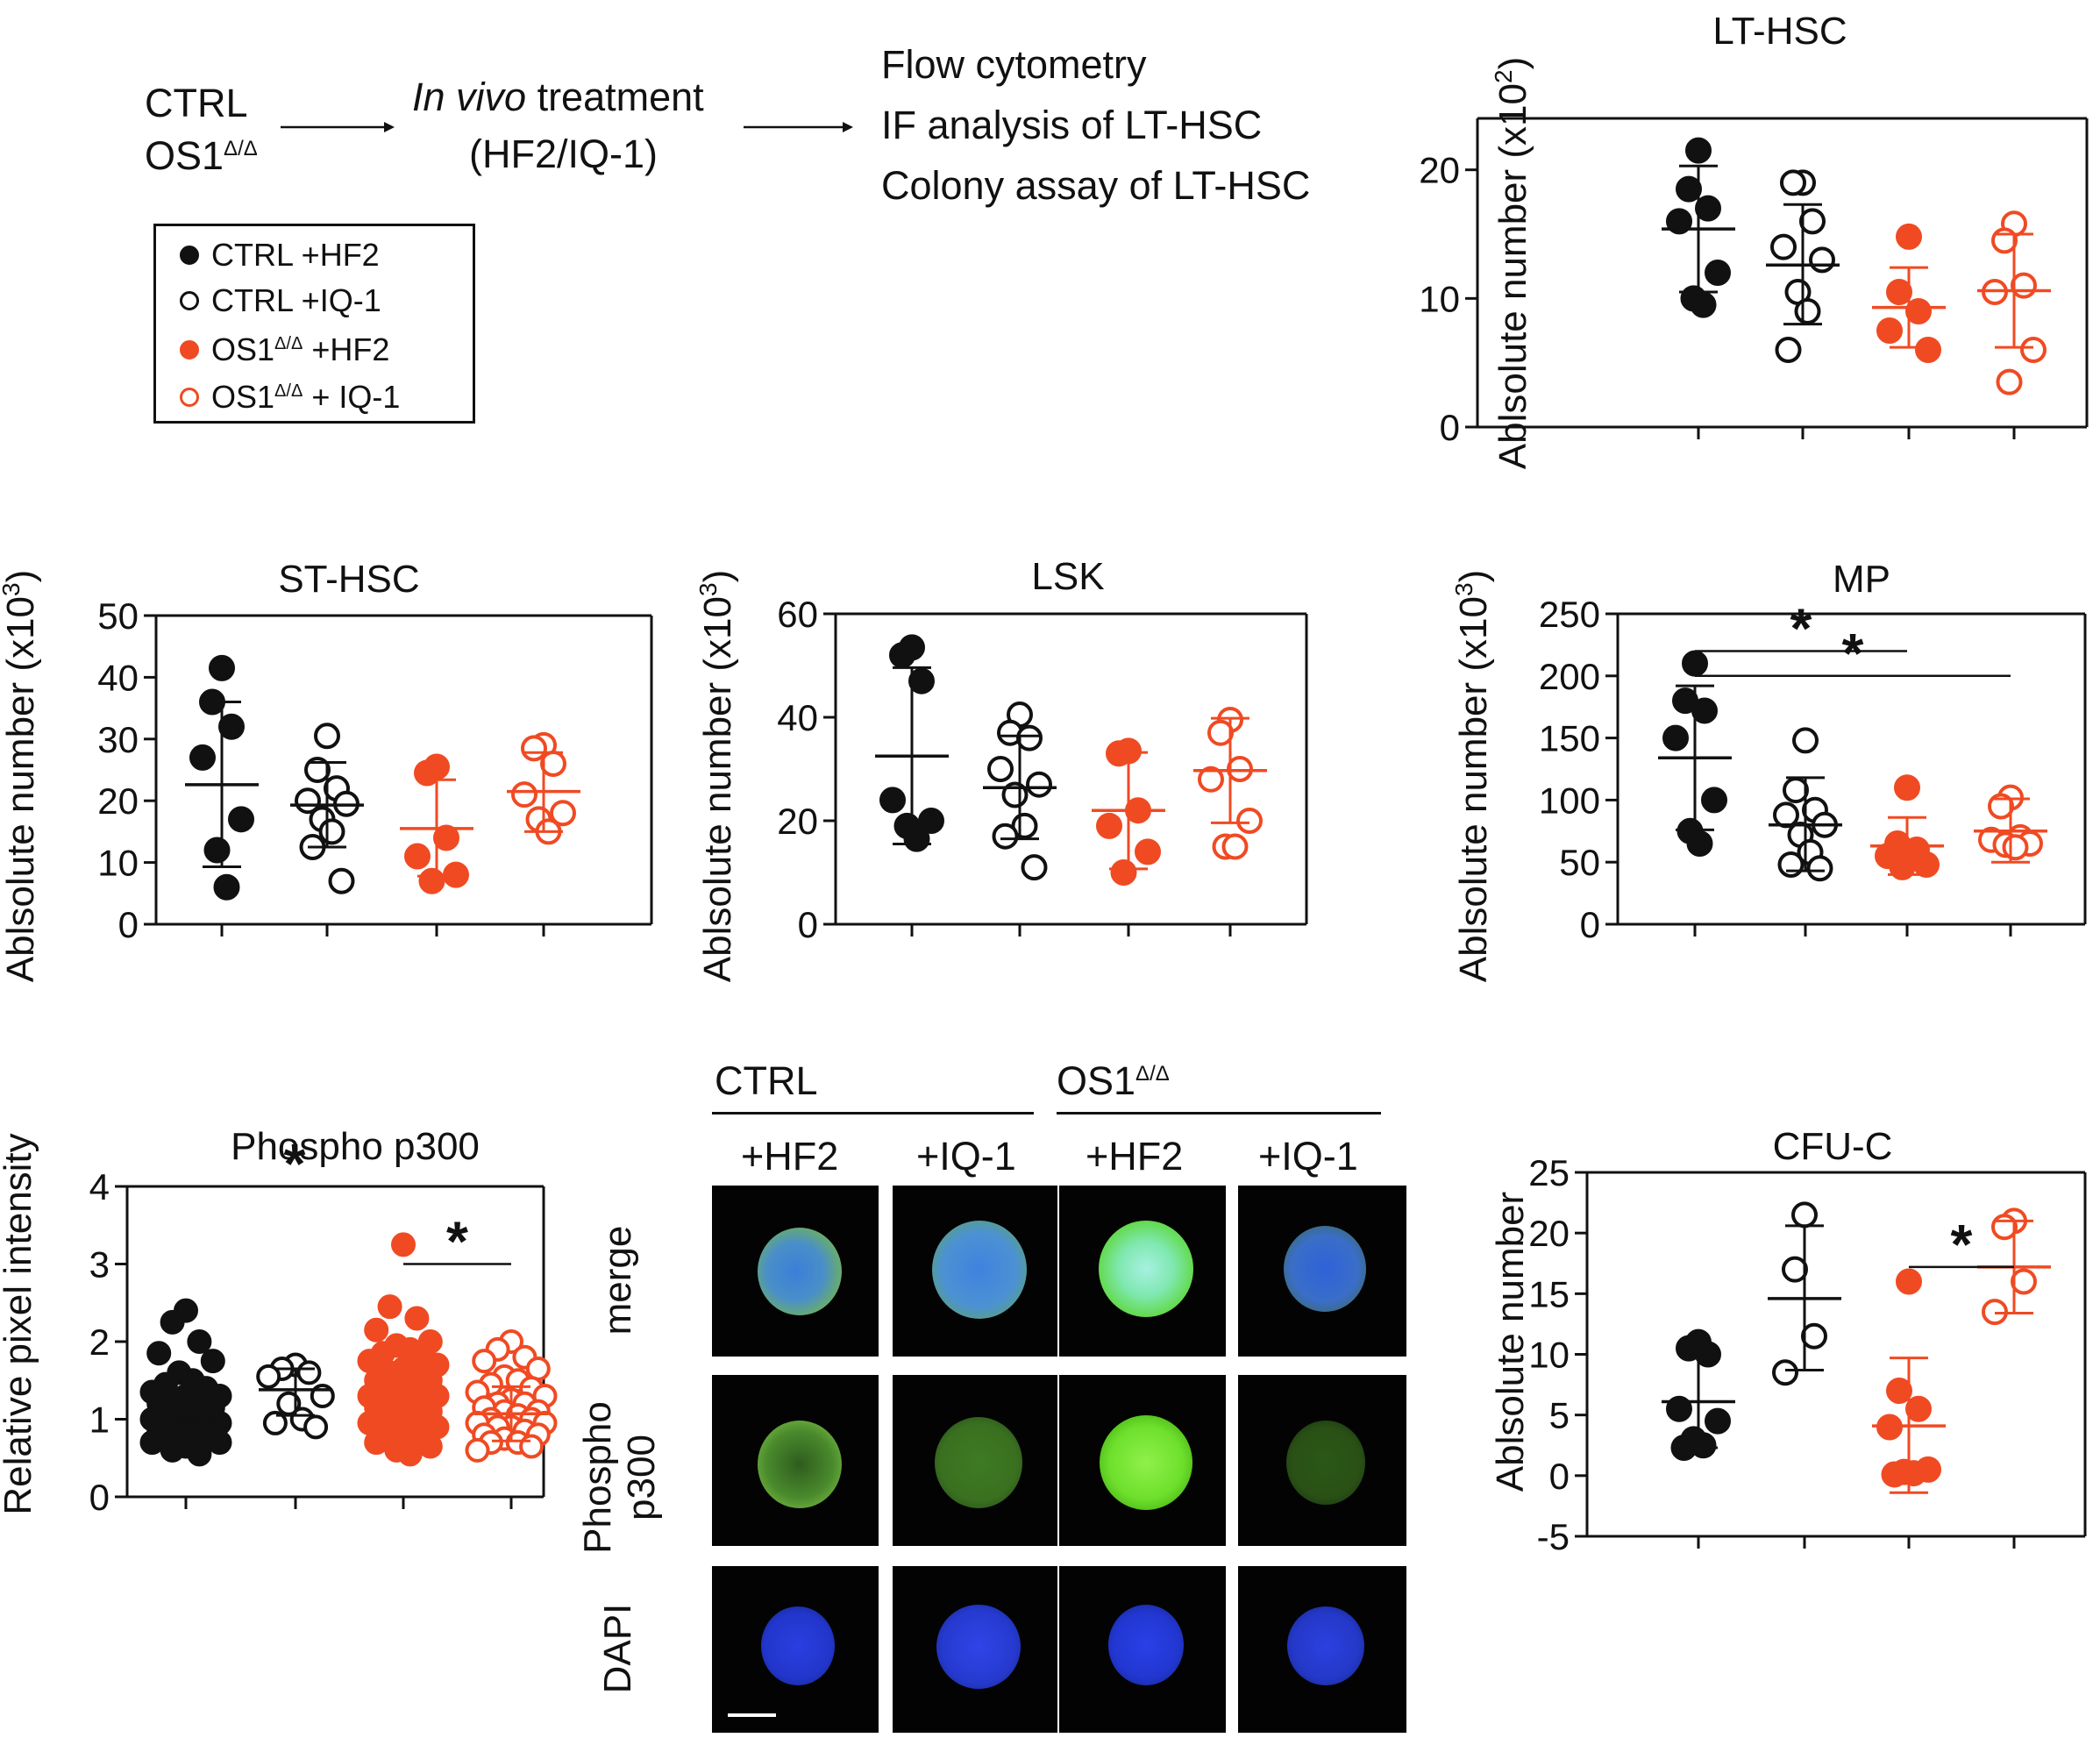  What do you see at coordinates (280, 300) in the screenshot?
I see `legend-item-ctrl-iq1: CTRL +IQ-1` at bounding box center [280, 300].